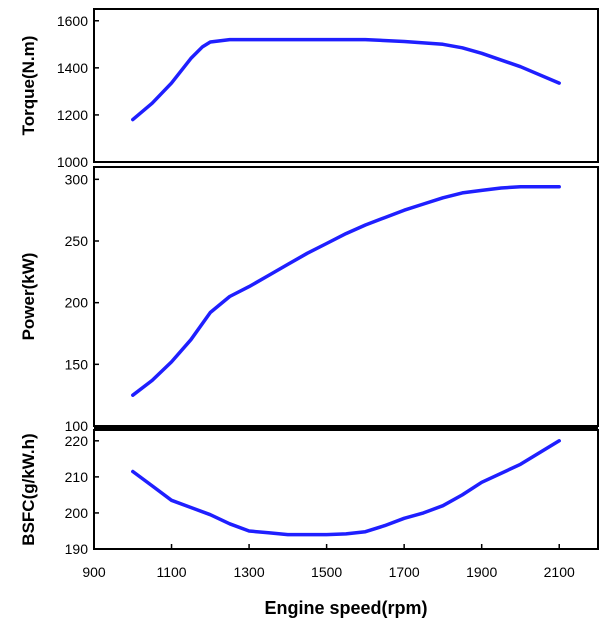 This screenshot has height=630, width=604. Describe the element at coordinates (72, 21) in the screenshot. I see `torque-y-tick-label: 1600` at that location.